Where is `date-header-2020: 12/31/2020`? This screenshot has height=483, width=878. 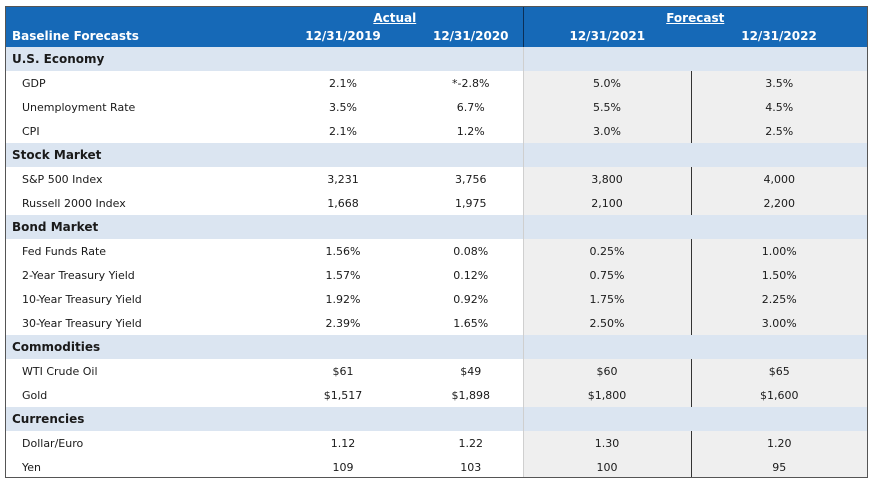 date-header-2020: 12/31/2020 is located at coordinates (471, 36).